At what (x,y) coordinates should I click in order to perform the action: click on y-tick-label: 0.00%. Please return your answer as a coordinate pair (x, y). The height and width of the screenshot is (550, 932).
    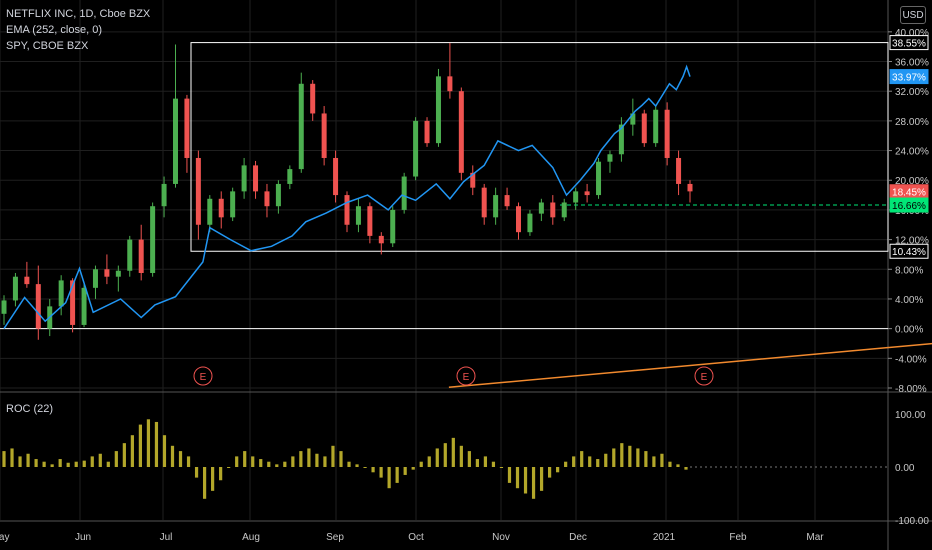
    Looking at the image, I should click on (909, 330).